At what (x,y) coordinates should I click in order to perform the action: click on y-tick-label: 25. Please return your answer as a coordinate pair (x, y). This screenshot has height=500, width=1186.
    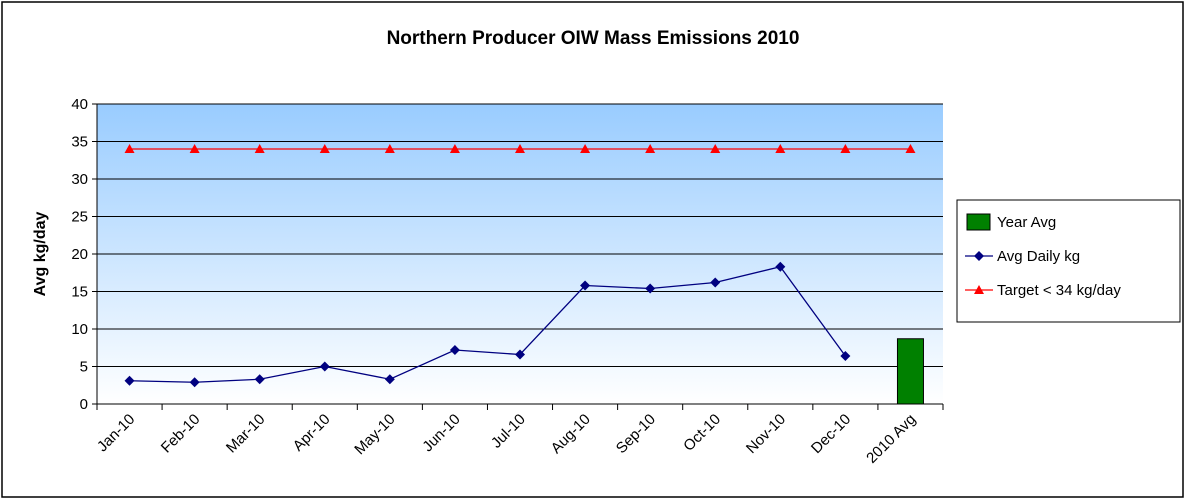
    Looking at the image, I should click on (79, 217).